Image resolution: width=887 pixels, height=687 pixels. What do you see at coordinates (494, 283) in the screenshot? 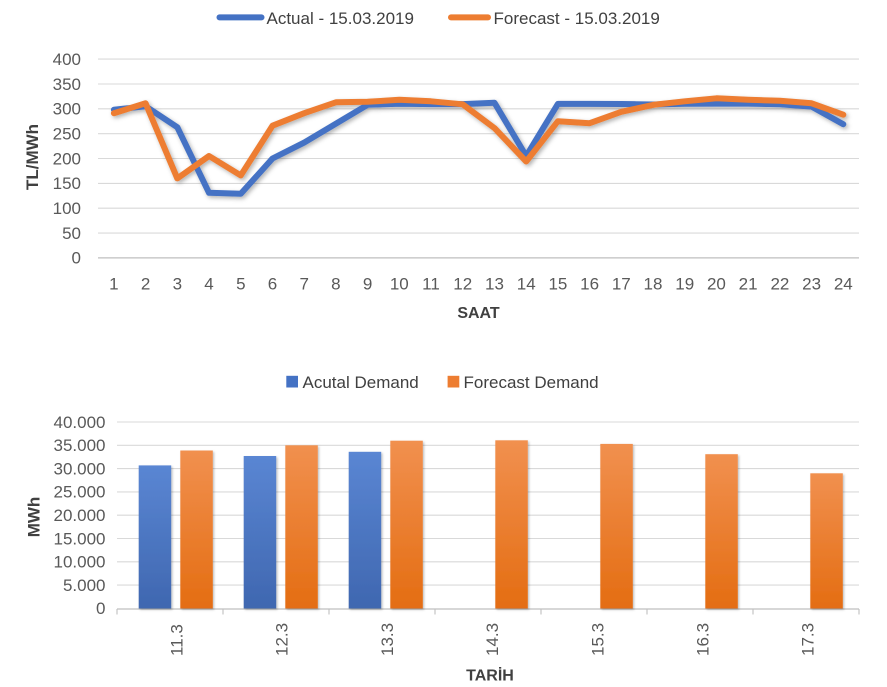
I see `svg-text: 13` at bounding box center [494, 283].